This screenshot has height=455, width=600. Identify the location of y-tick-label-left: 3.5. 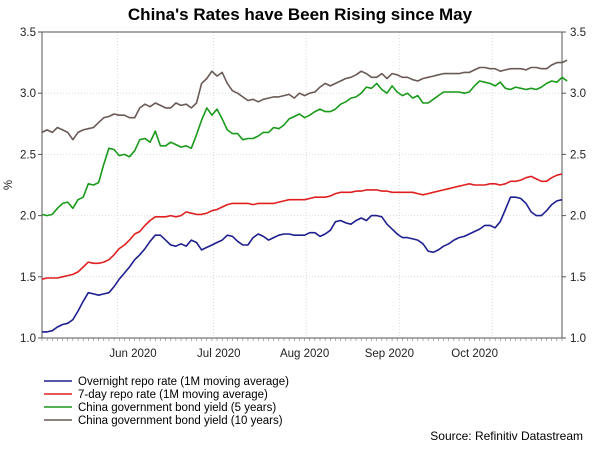
(28, 33).